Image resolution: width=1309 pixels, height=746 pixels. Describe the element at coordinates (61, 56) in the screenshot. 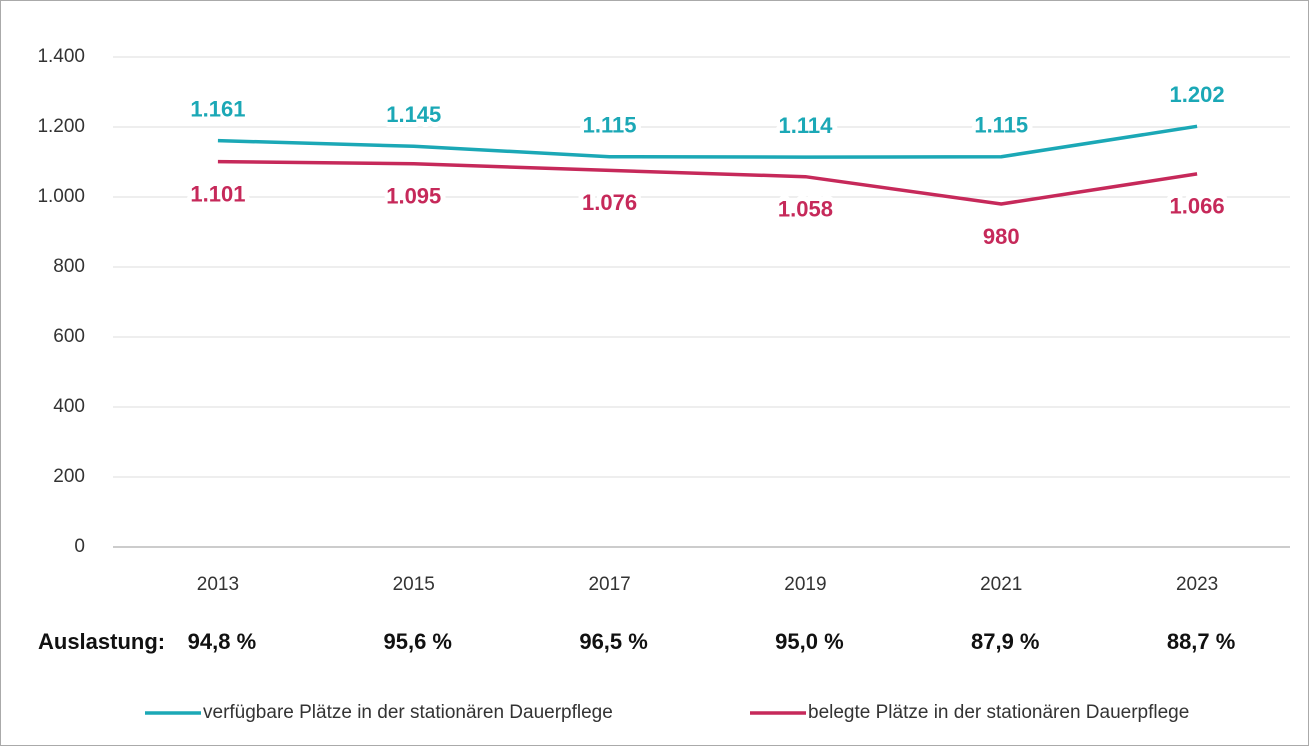

I see `y-tick-label: 1.400` at that location.